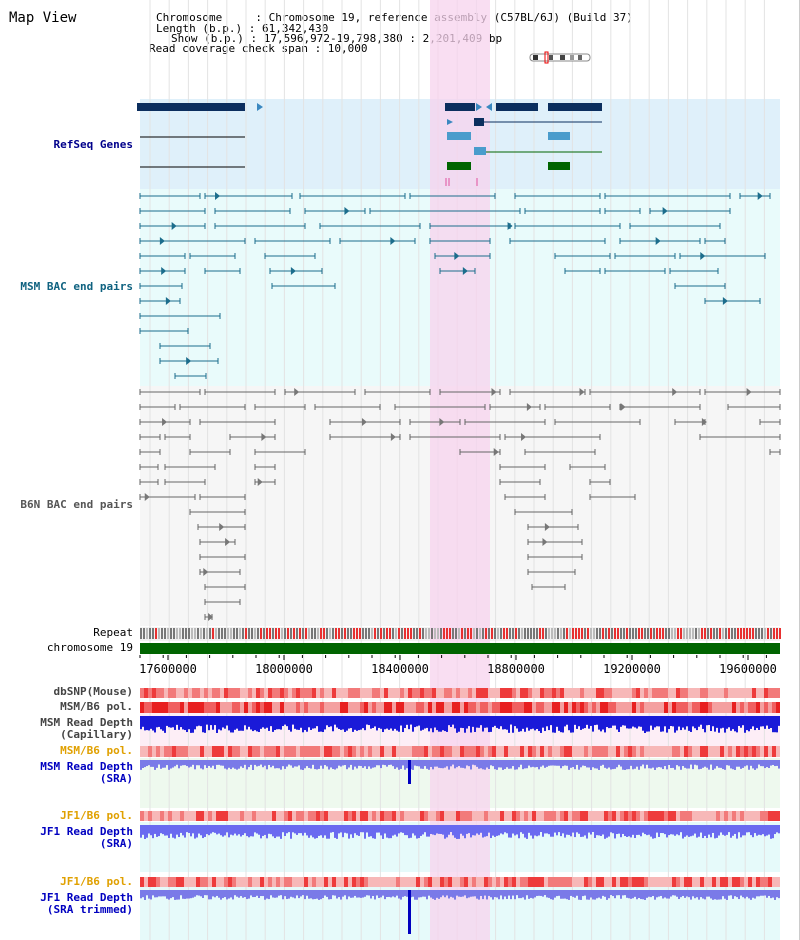 The width and height of the screenshot is (800, 940). What do you see at coordinates (113, 632) in the screenshot?
I see `label-repeat: Repeat` at bounding box center [113, 632].